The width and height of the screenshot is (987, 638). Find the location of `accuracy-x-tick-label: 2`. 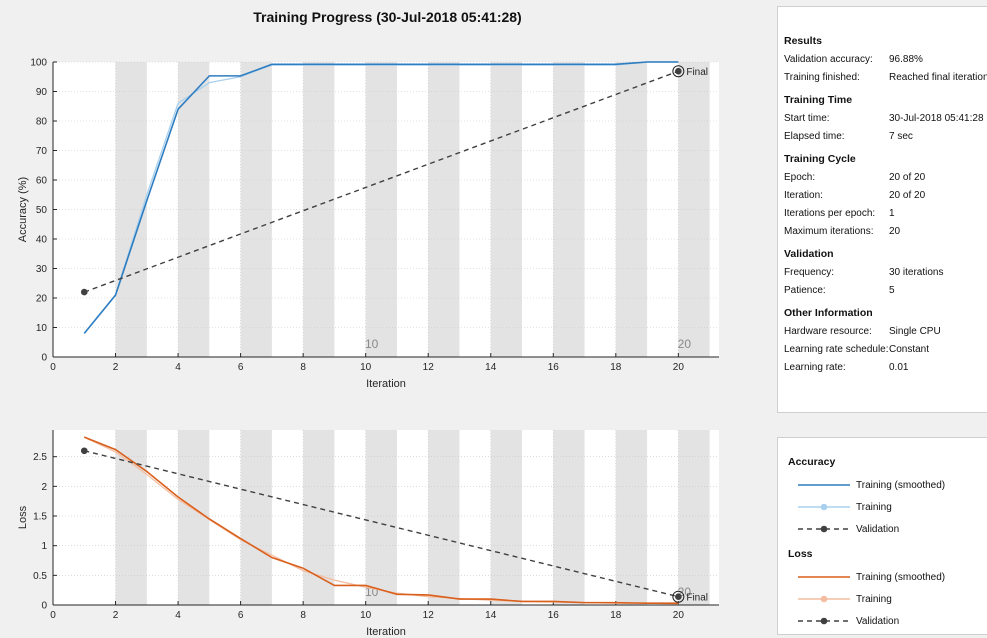

accuracy-x-tick-label: 2 is located at coordinates (116, 367).